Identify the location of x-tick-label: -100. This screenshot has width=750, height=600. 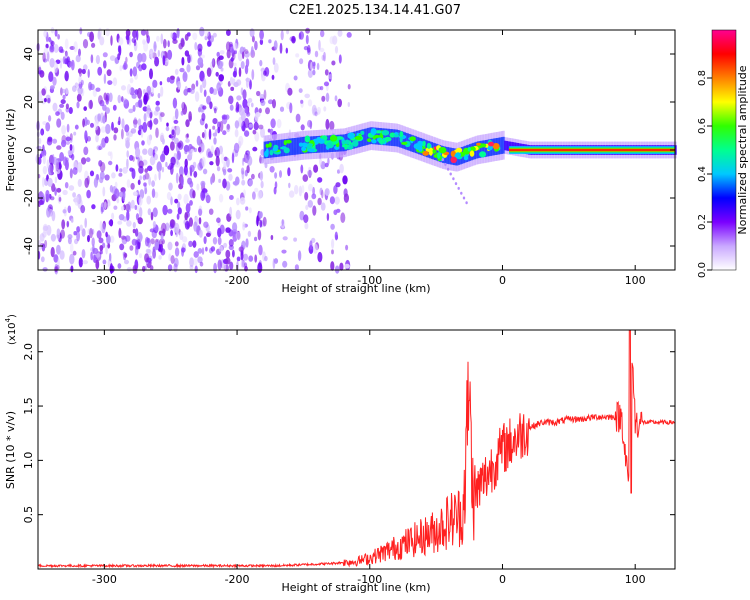
(369, 579).